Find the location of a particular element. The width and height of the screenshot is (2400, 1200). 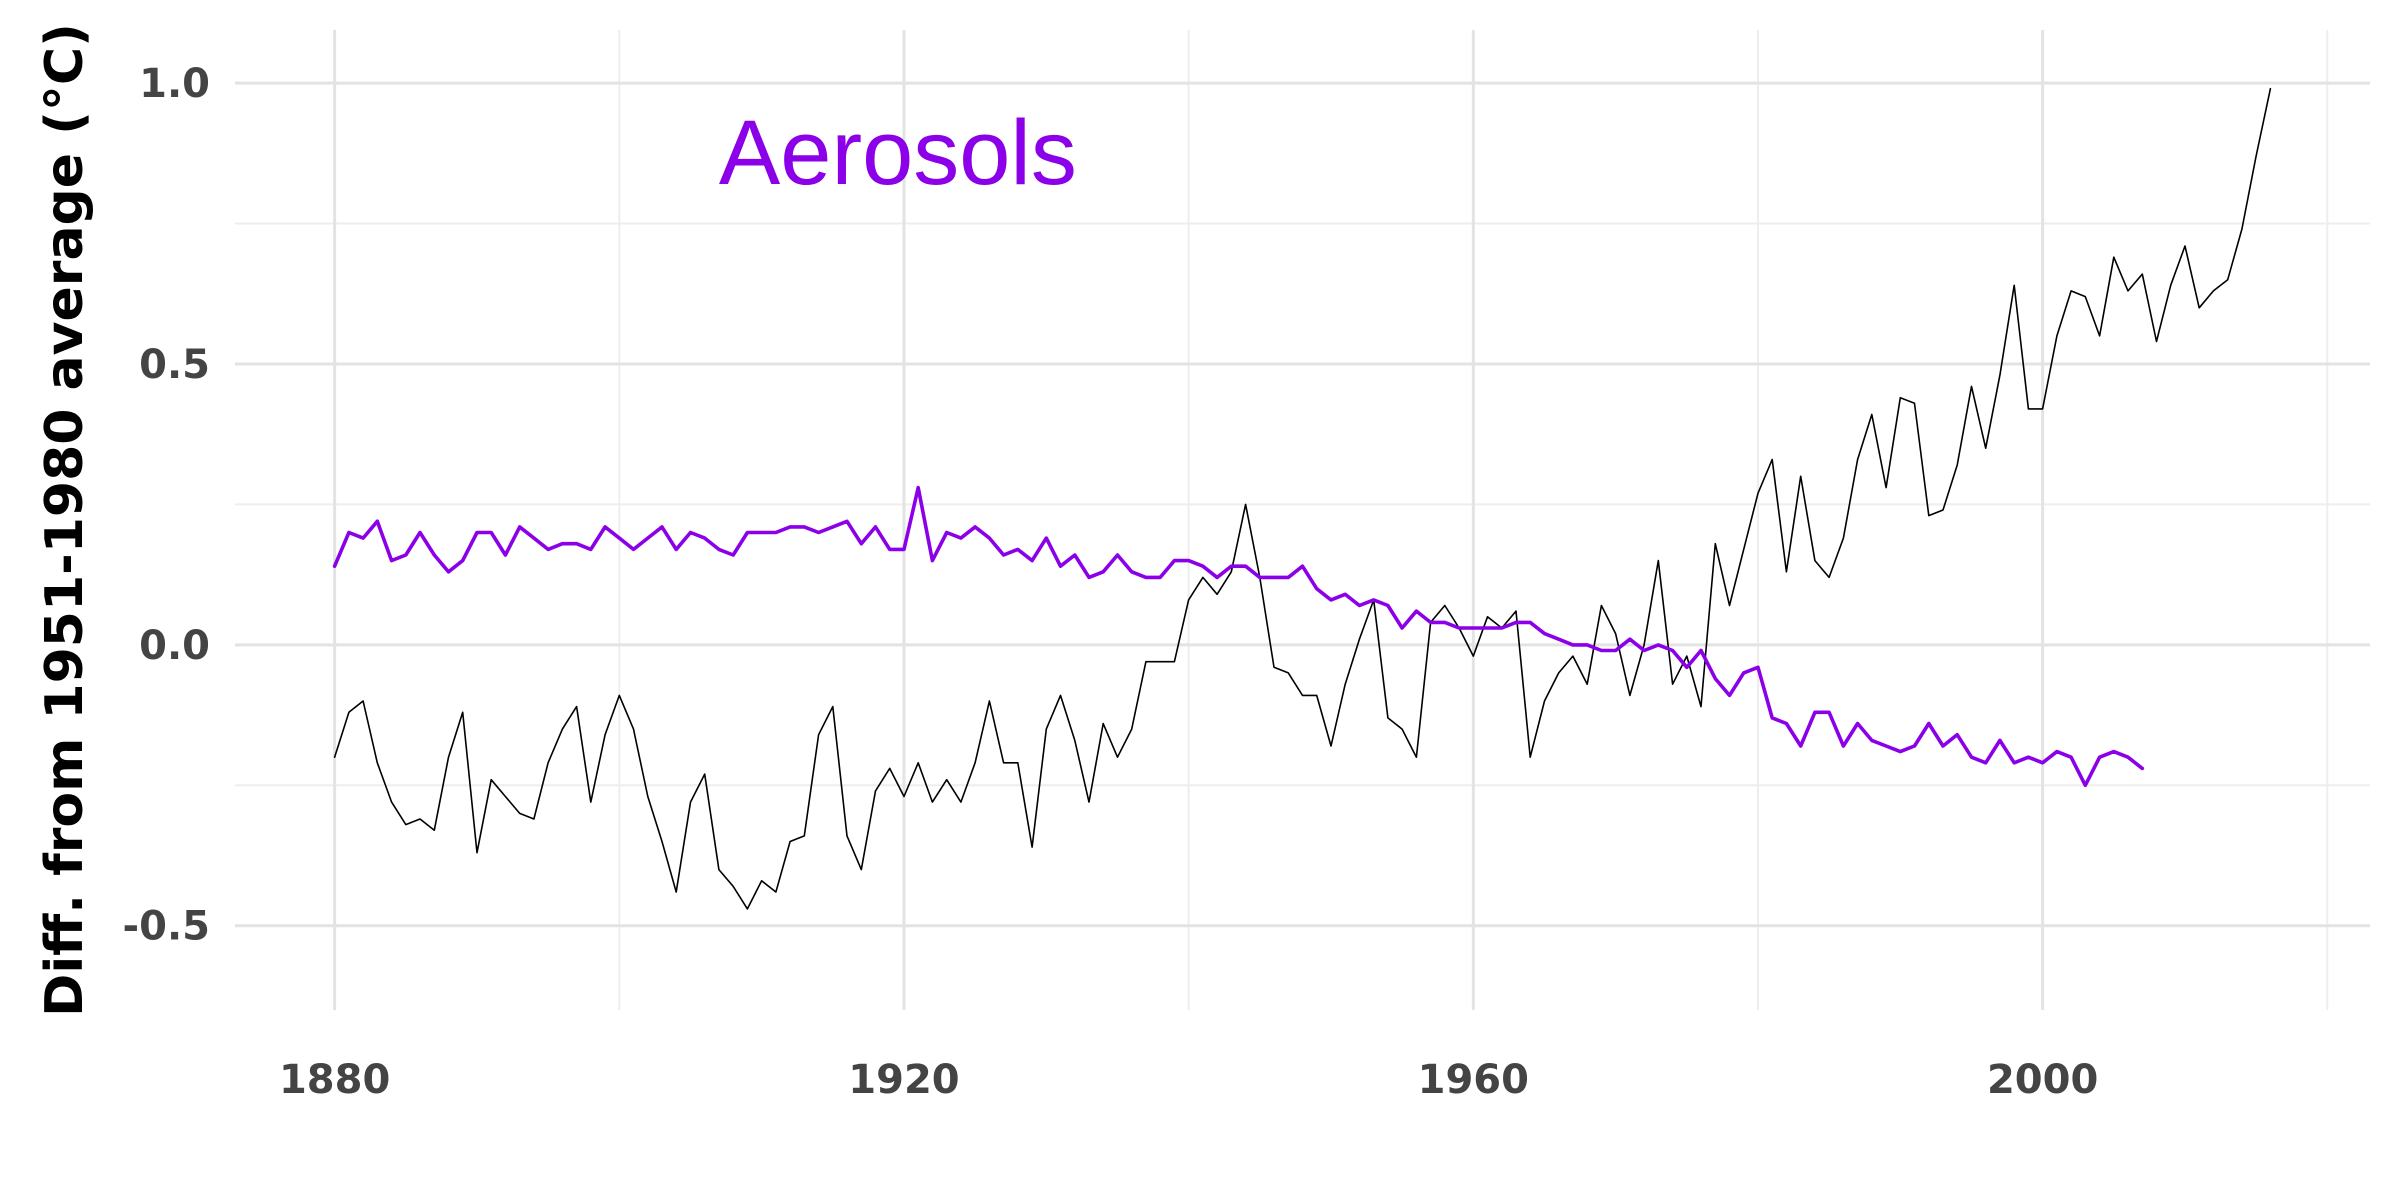

y-tick-labels: -0.5 0.0 0.5 1.0 is located at coordinates (166, 505).